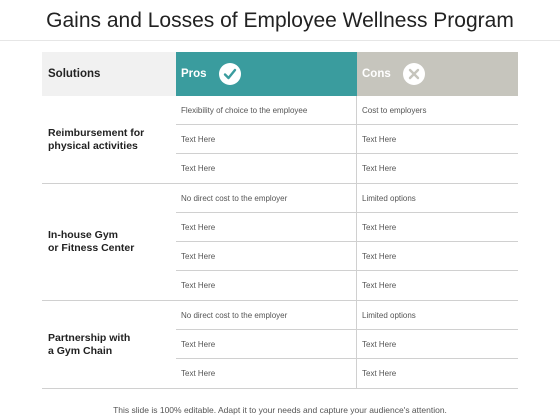  I want to click on title-divider, so click(280, 40).